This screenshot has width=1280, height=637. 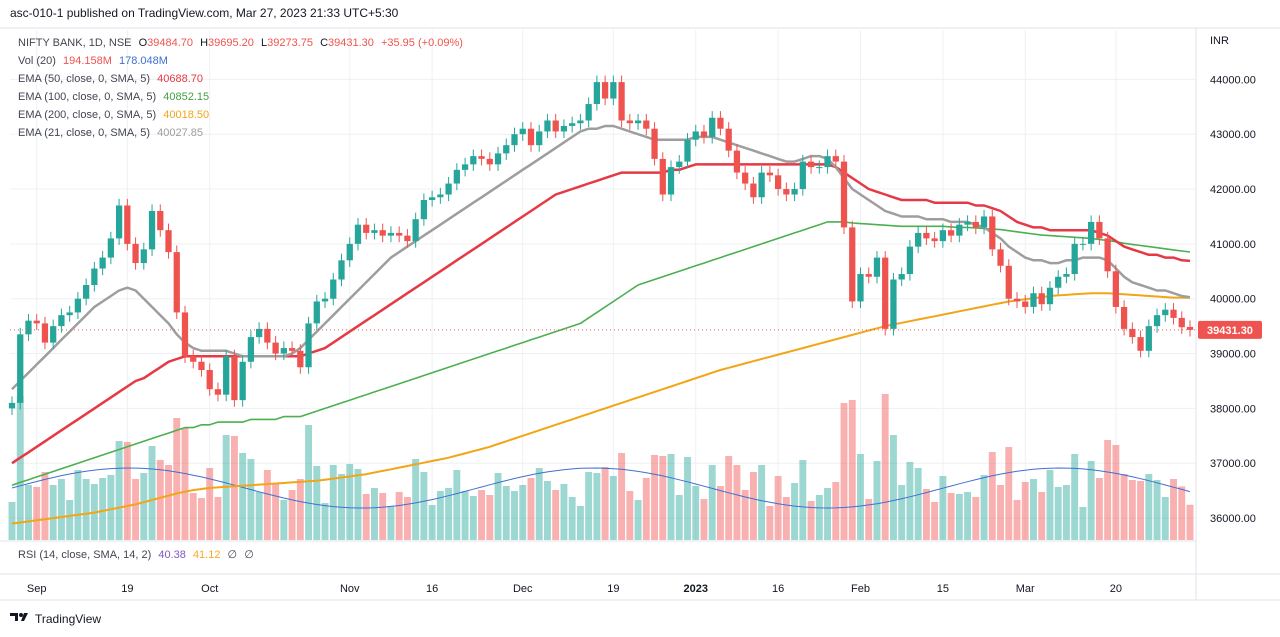 I want to click on x-tick-label: 20, so click(x=1116, y=589).